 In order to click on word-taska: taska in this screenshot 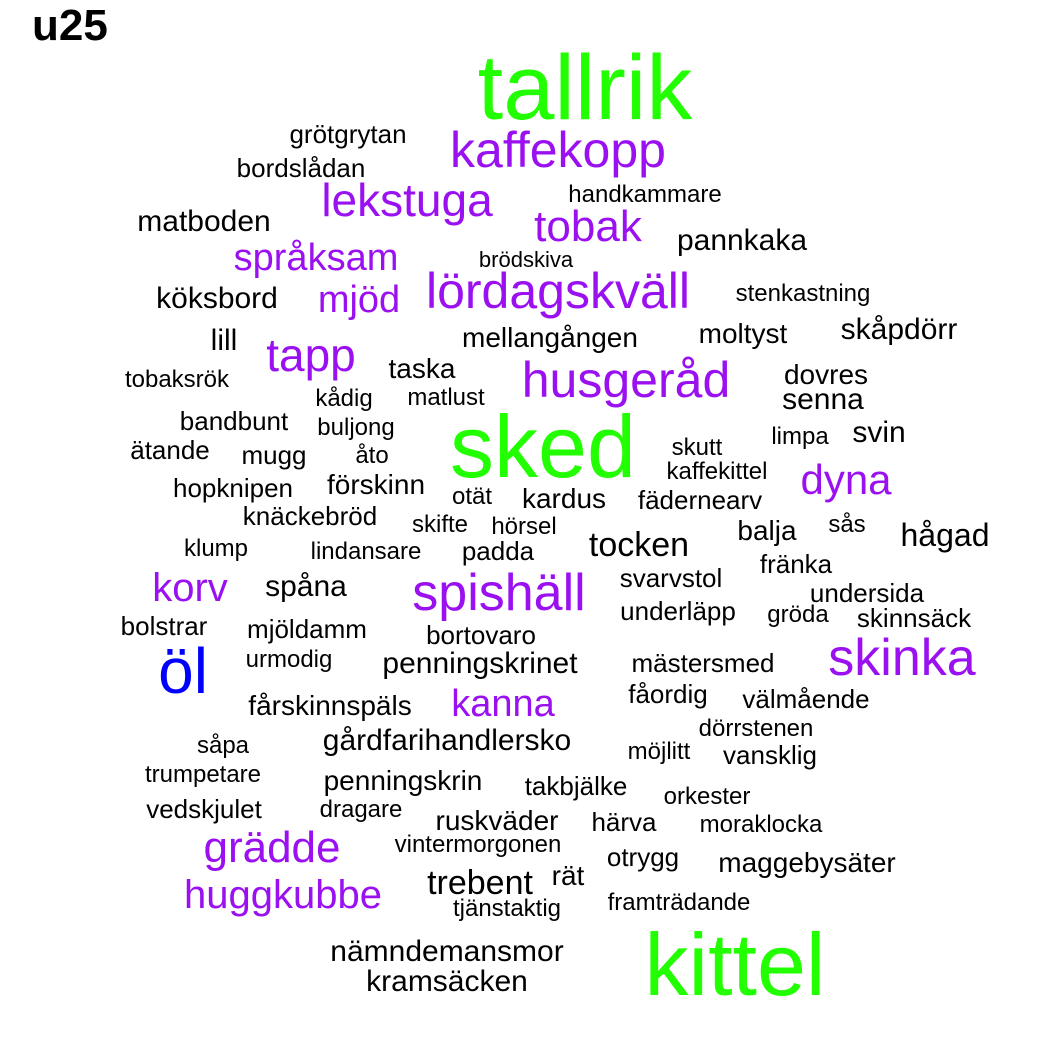, I will do `click(422, 368)`.